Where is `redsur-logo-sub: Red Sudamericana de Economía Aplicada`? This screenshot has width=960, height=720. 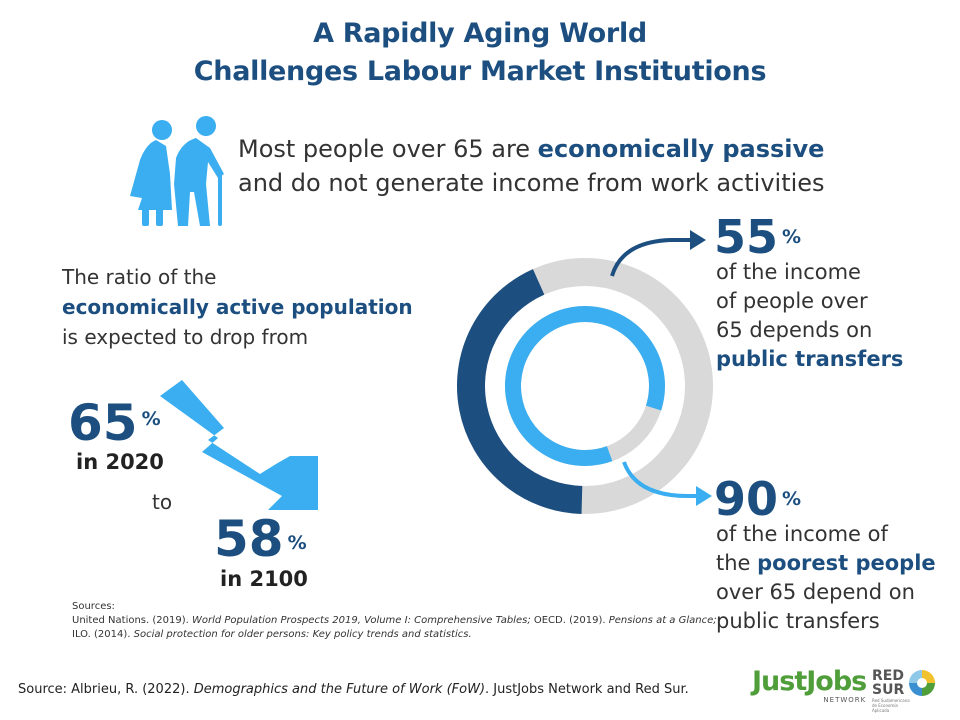
redsur-logo-sub: Red Sudamericana de Economía Aplicada is located at coordinates (891, 705).